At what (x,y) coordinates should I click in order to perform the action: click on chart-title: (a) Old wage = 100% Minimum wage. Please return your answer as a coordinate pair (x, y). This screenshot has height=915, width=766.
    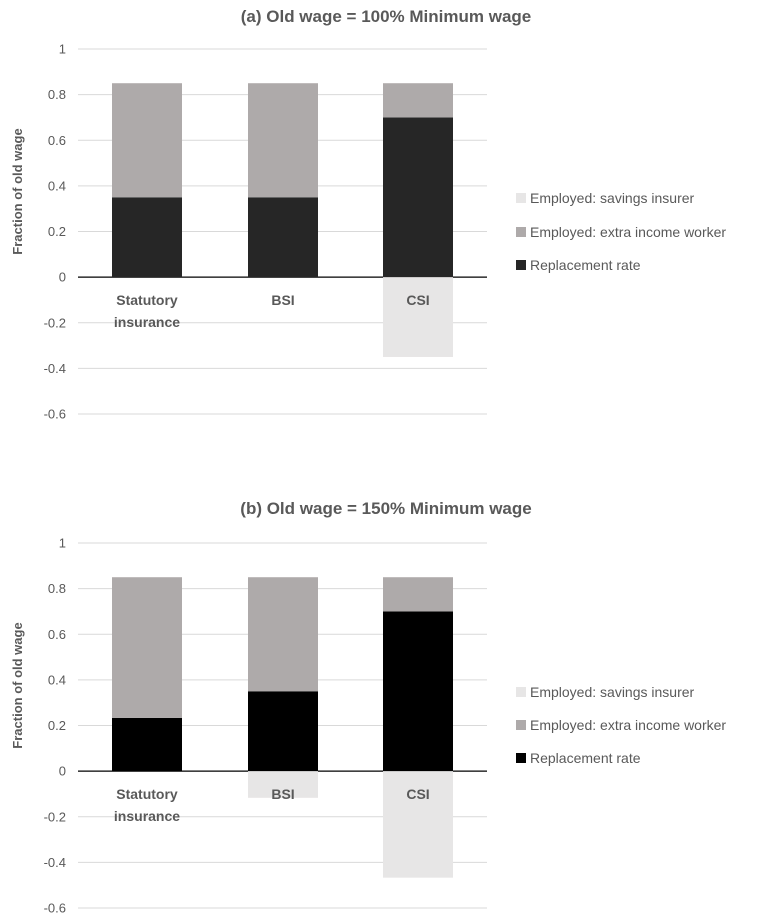
    Looking at the image, I should click on (386, 16).